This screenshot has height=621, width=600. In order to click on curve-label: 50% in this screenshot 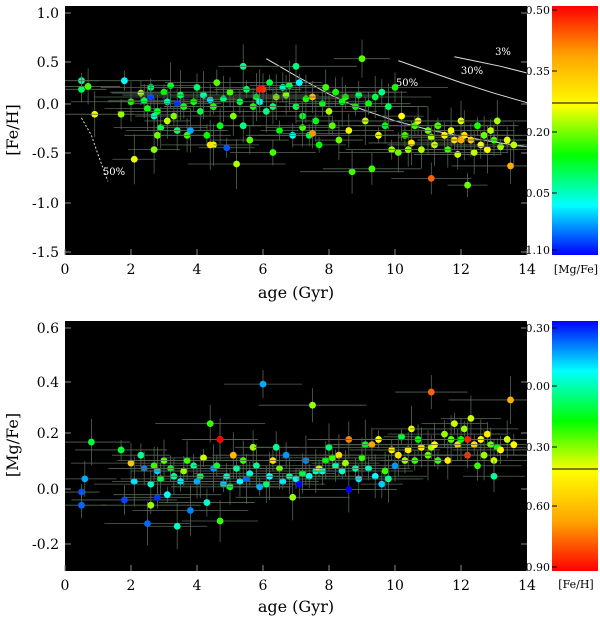, I will do `click(114, 172)`.